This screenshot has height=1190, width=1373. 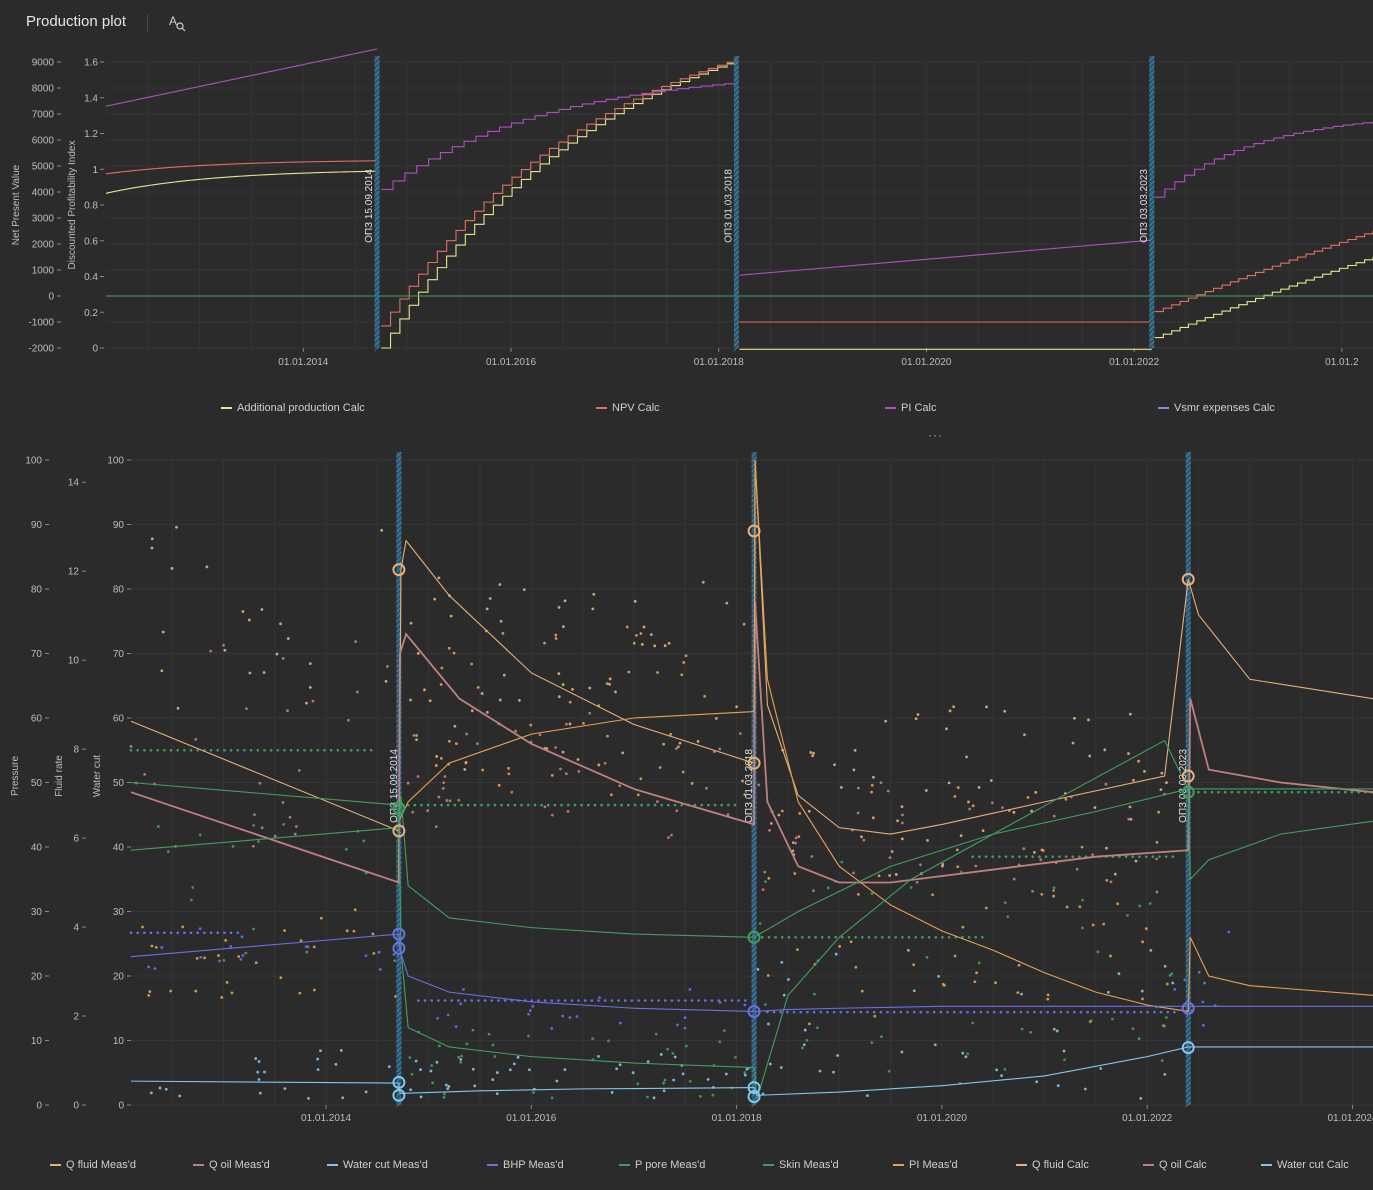 I want to click on font-search-icon: A, so click(x=177, y=23).